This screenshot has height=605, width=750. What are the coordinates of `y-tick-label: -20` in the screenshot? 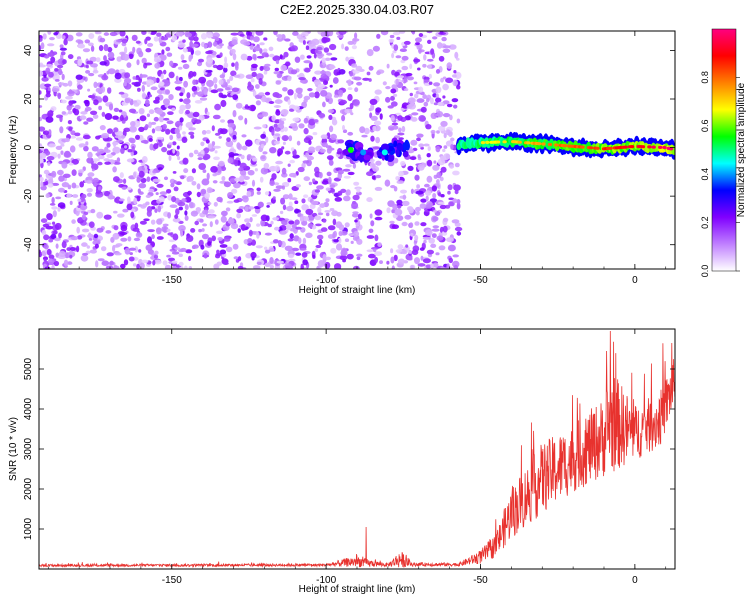 It's located at (28, 195).